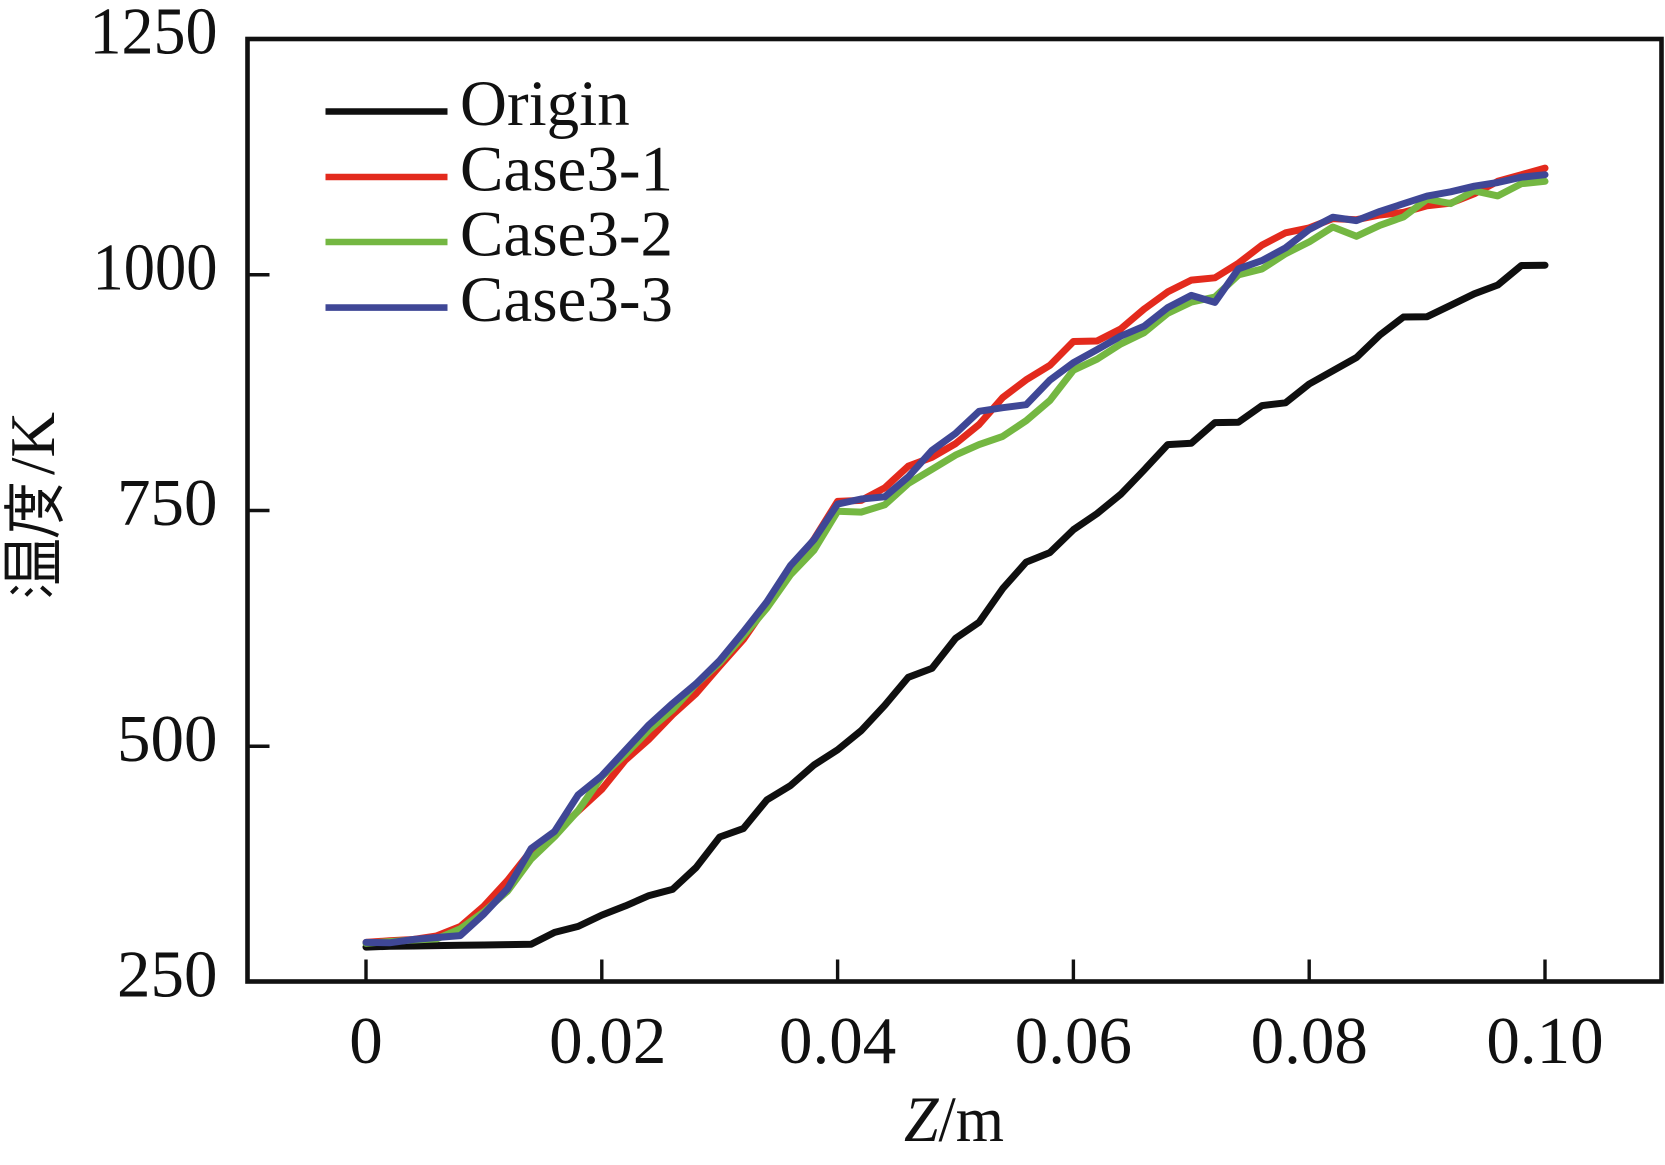 Image resolution: width=1665 pixels, height=1165 pixels. I want to click on svg-text: 1000, so click(155, 267).